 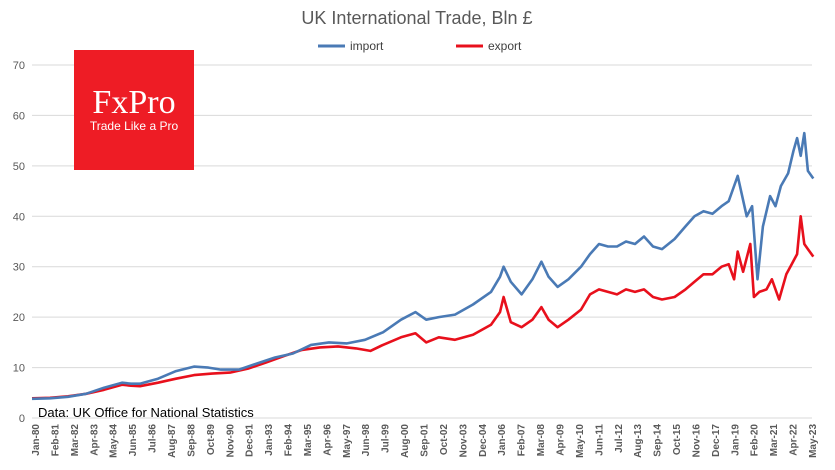 I want to click on x-tick-label: Aug-00, so click(x=405, y=441).